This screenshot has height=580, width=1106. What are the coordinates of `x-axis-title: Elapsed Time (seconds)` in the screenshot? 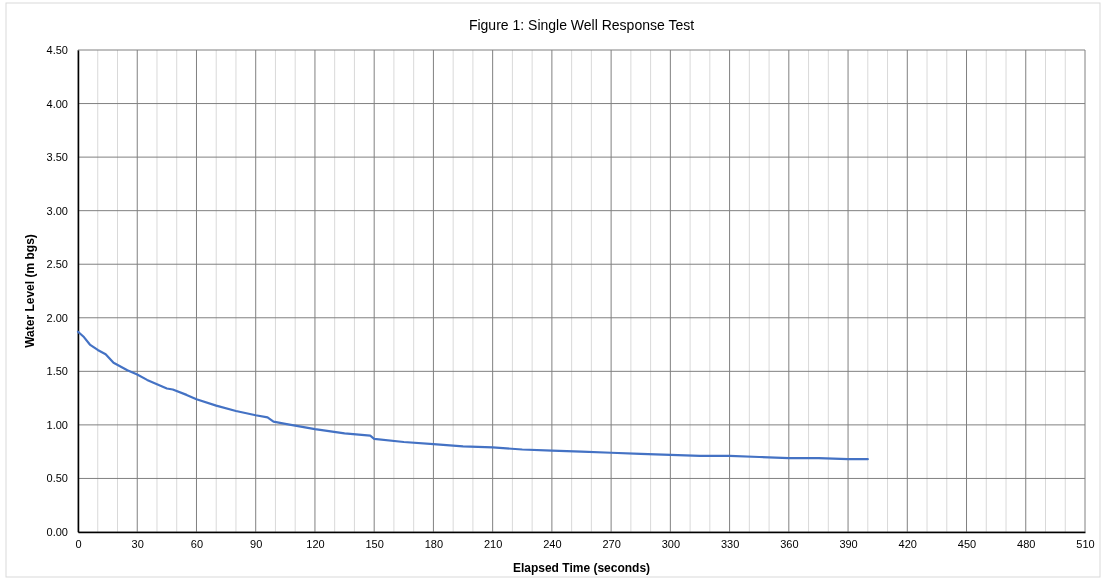 It's located at (581, 568).